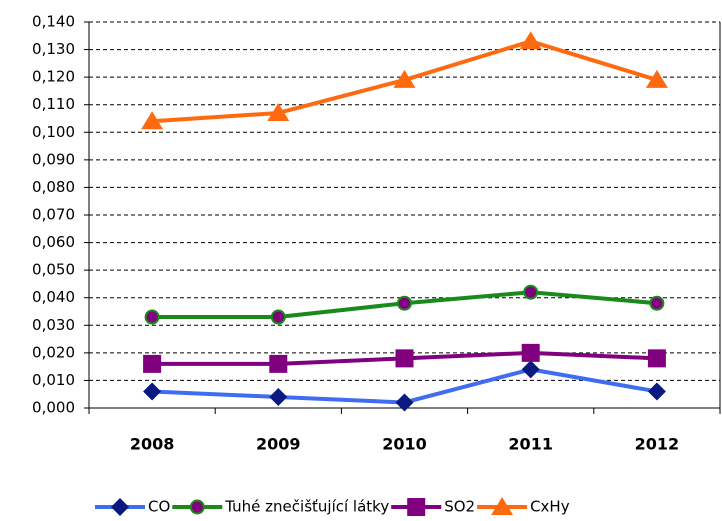  Describe the element at coordinates (53, 352) in the screenshot. I see `y-tick-label: 0,020` at that location.